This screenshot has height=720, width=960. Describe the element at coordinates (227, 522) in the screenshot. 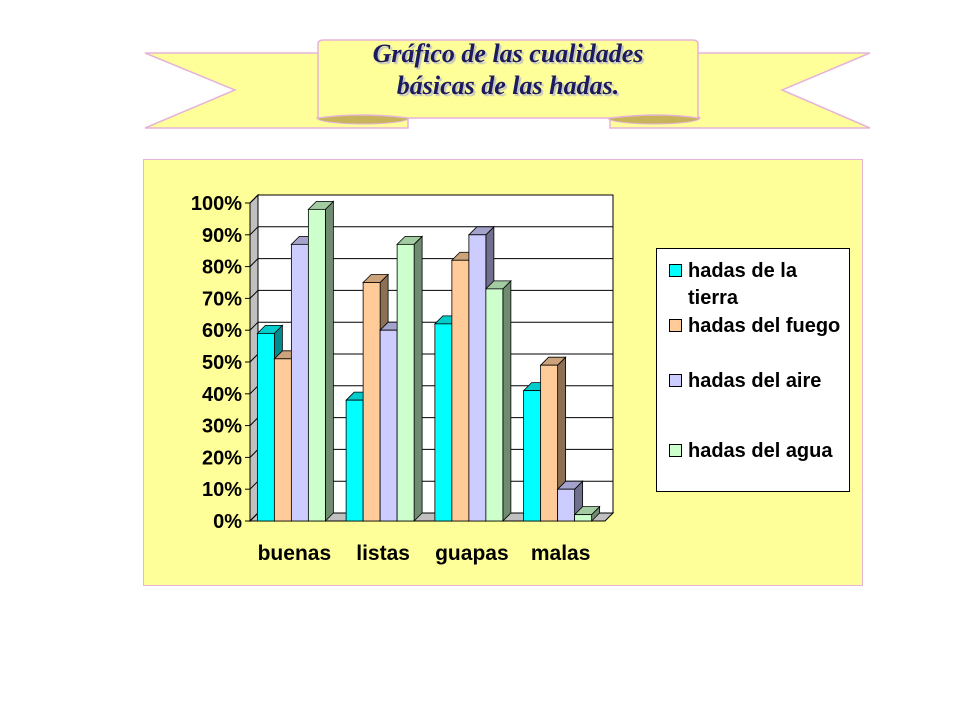

I see `y-tick-label: 0%` at that location.